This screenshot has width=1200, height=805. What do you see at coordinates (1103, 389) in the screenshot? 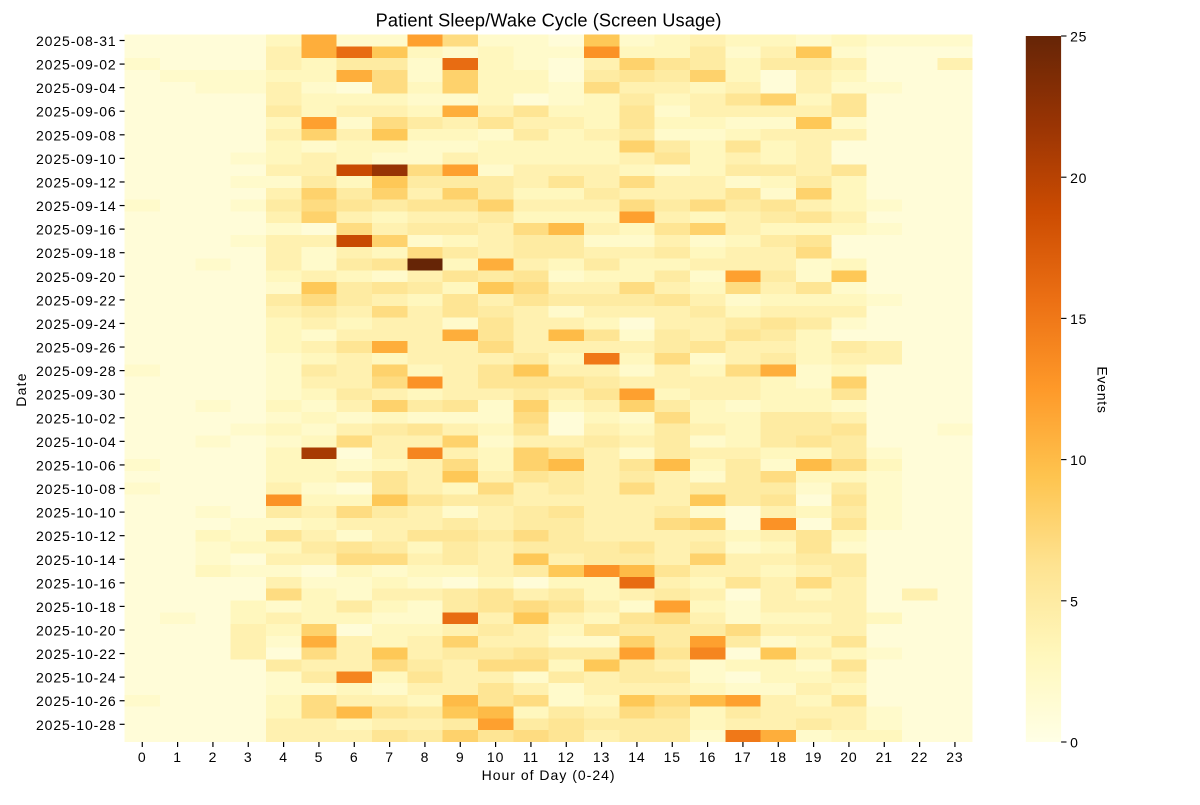
I see `svg-text: Events` at bounding box center [1103, 389].